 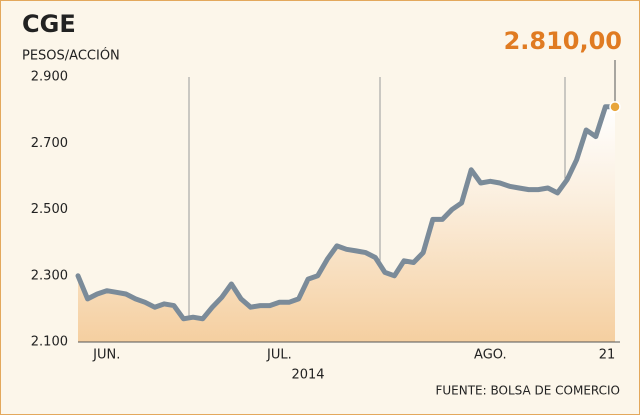 I want to click on last-point-marker, so click(x=615, y=107).